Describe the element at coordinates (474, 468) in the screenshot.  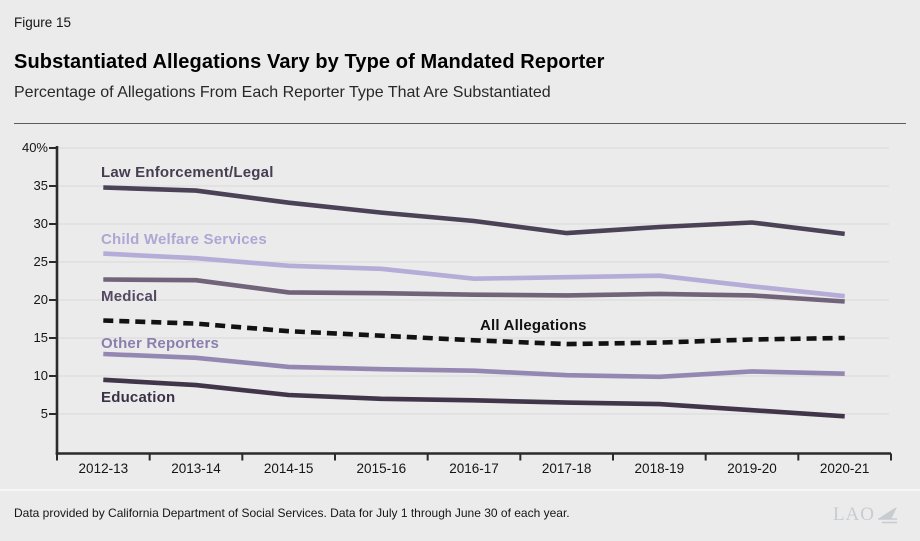
I see `x-tick-label: 2016-17` at that location.